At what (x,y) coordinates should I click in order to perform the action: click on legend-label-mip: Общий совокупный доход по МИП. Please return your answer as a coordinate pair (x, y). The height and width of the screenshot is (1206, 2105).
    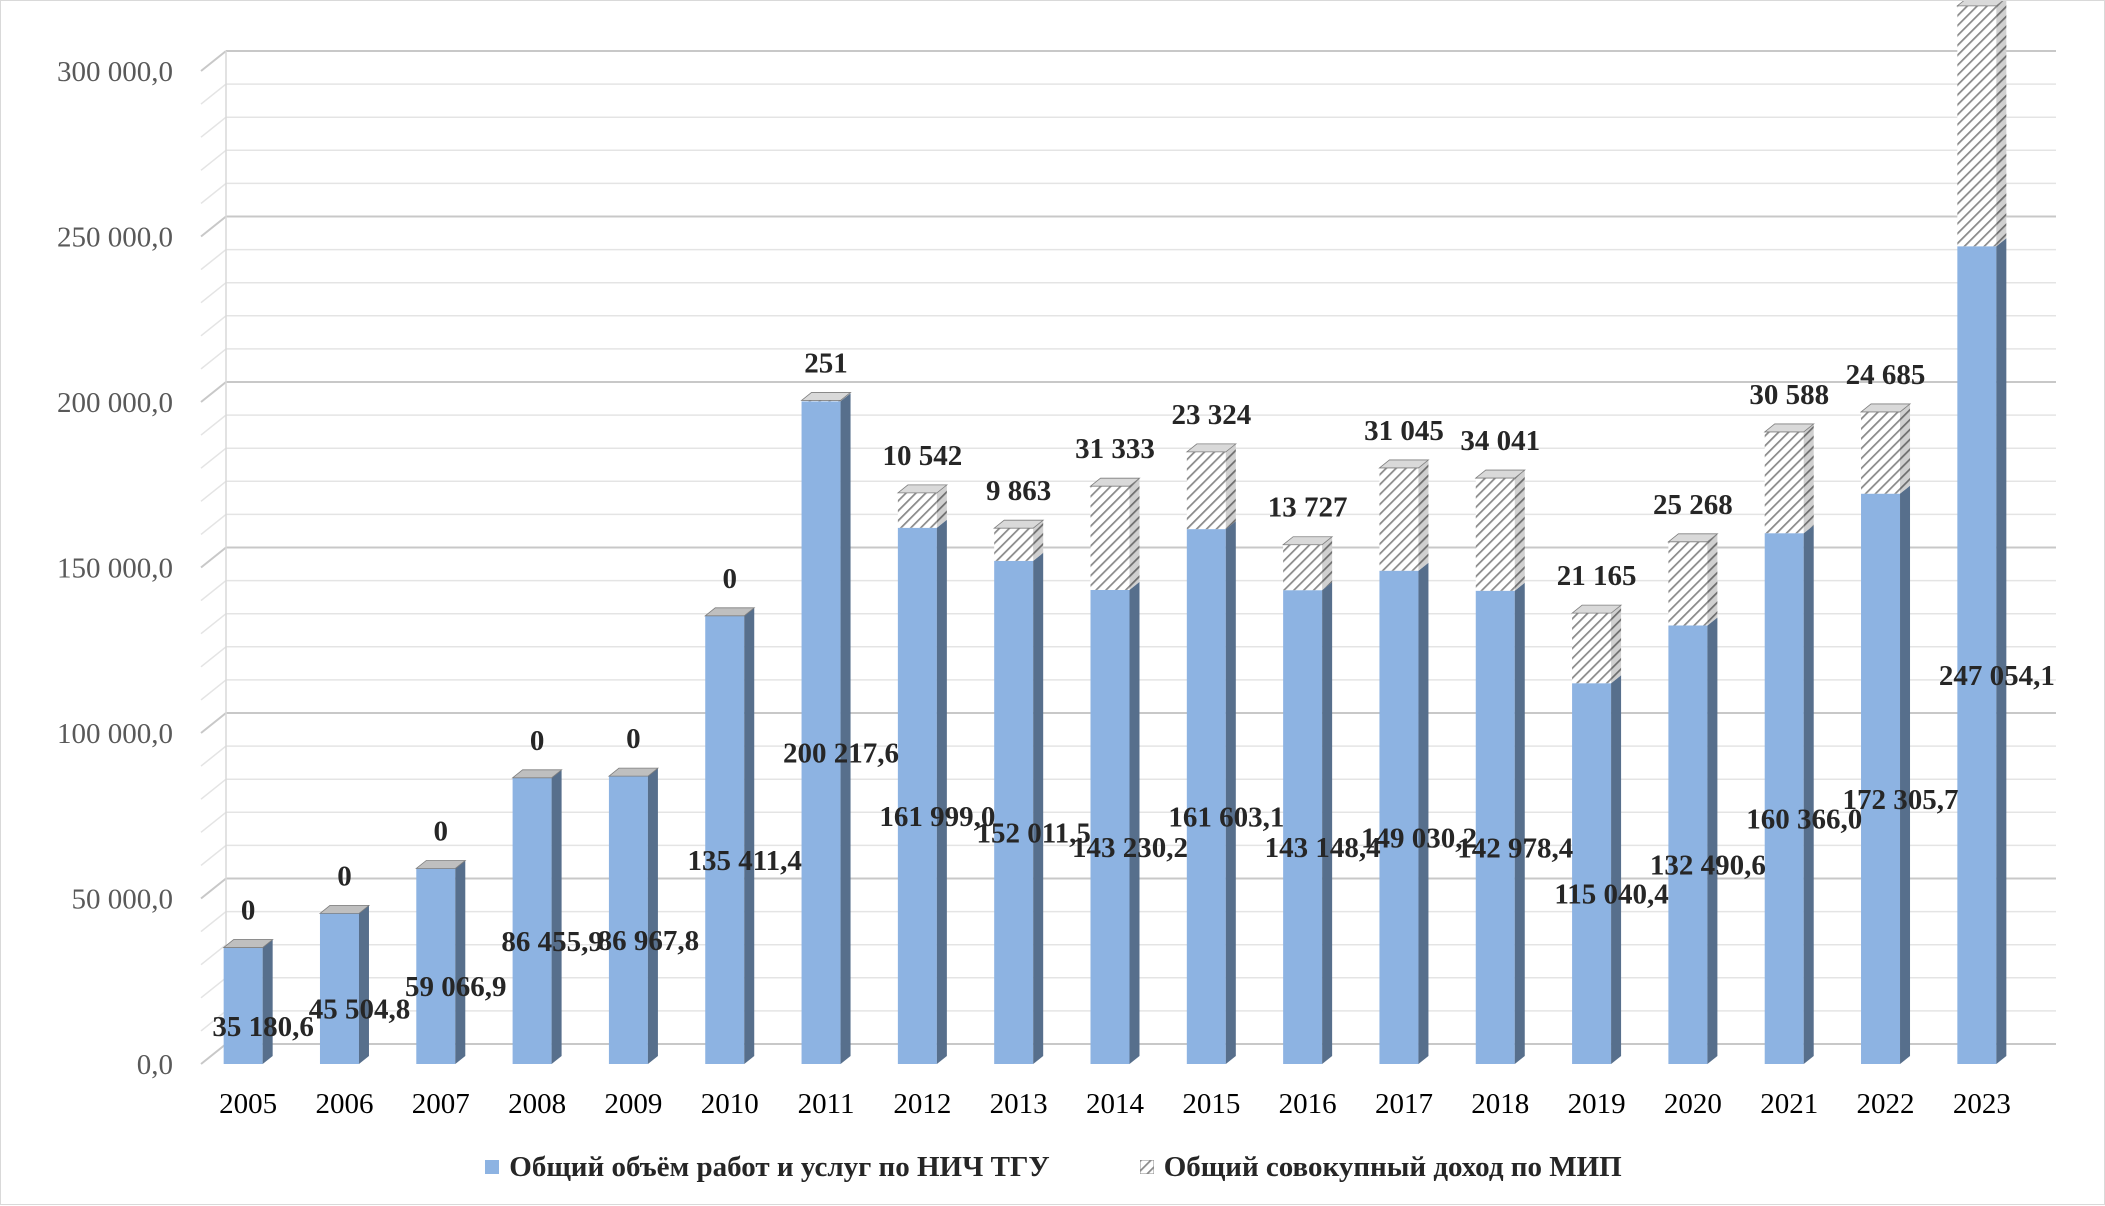
    Looking at the image, I should click on (1392, 1166).